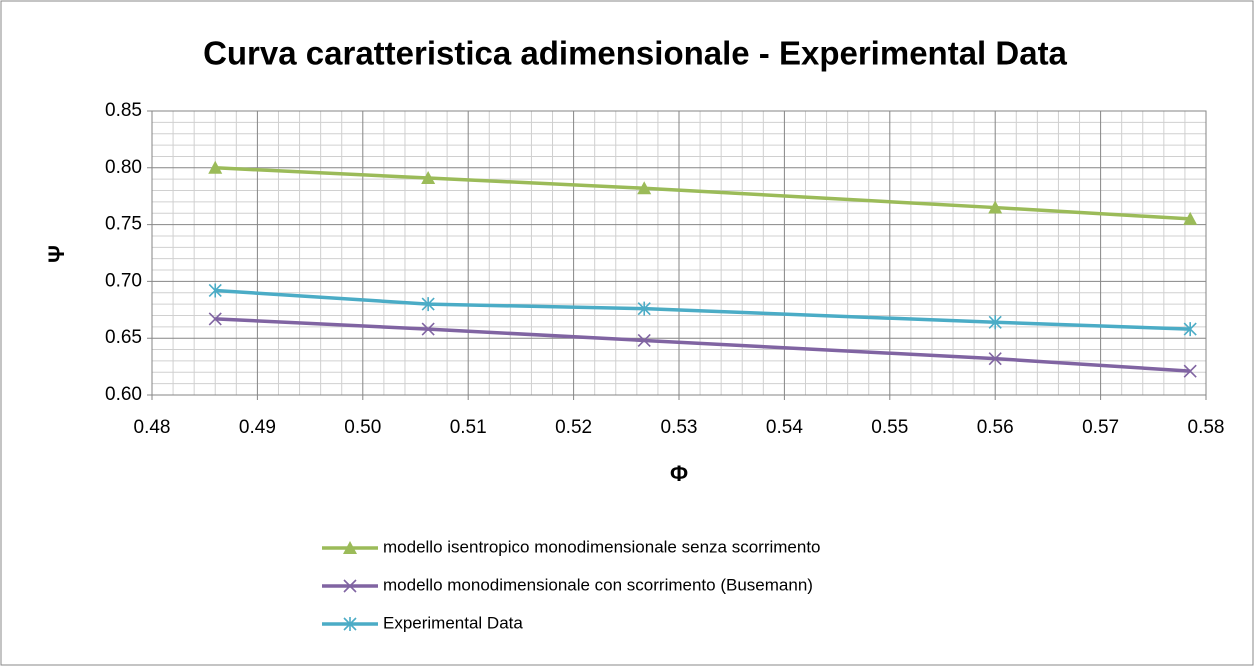 Image resolution: width=1254 pixels, height=671 pixels. What do you see at coordinates (468, 427) in the screenshot?
I see `x-tick-label: 0.51` at bounding box center [468, 427].